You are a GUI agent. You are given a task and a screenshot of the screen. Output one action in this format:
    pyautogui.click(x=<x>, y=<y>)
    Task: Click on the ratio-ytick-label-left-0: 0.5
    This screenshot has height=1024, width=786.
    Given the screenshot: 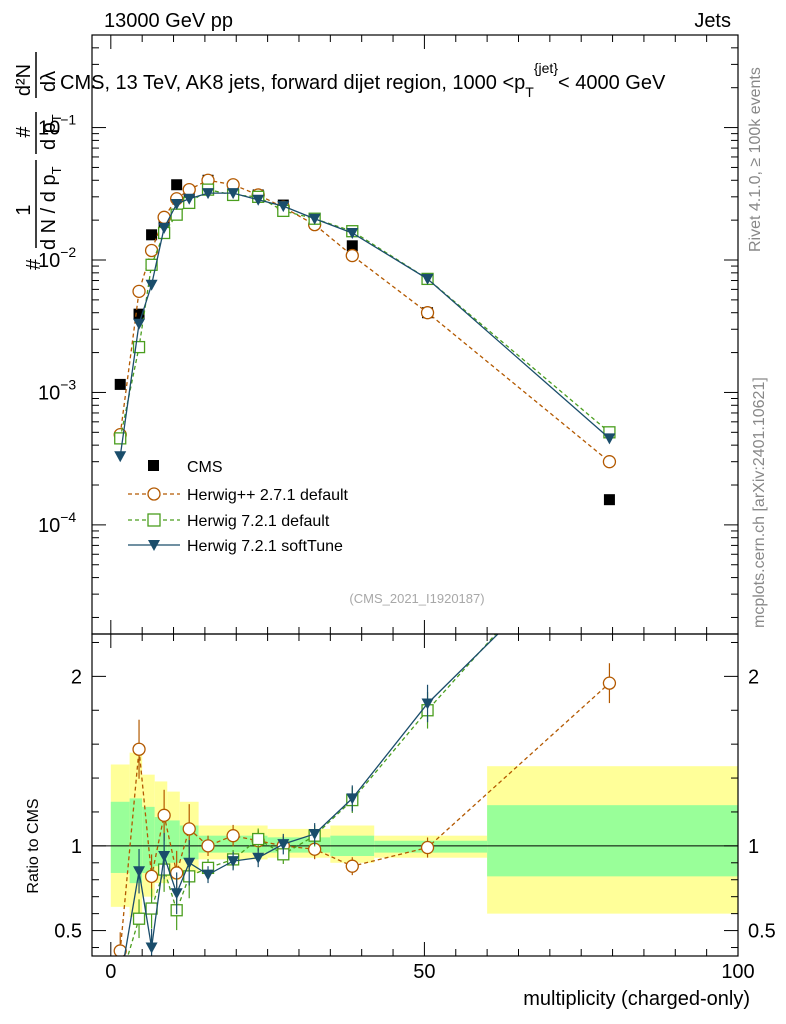 What is the action you would take?
    pyautogui.click(x=68, y=932)
    